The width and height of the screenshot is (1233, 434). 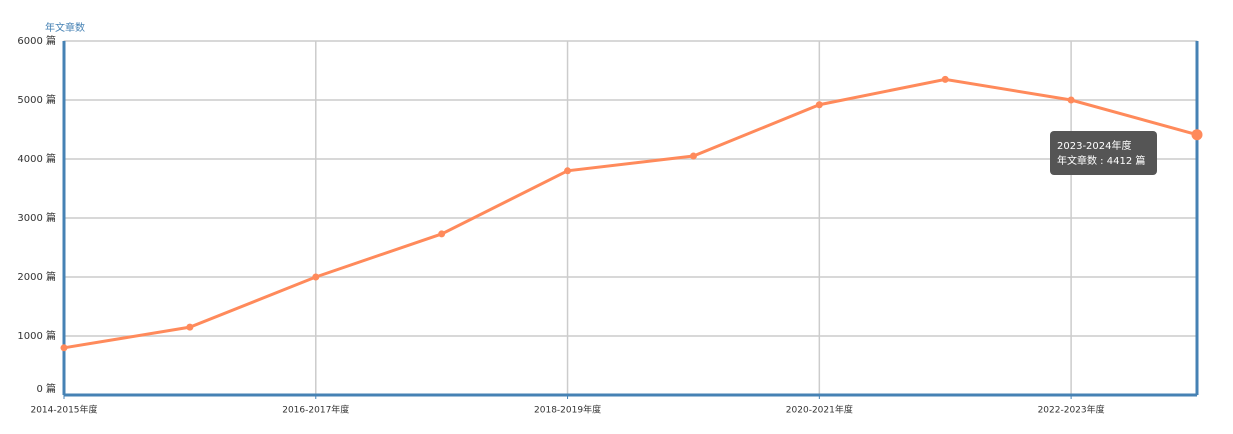 I want to click on x-tick-label: 2014-2015年度, so click(x=63, y=410).